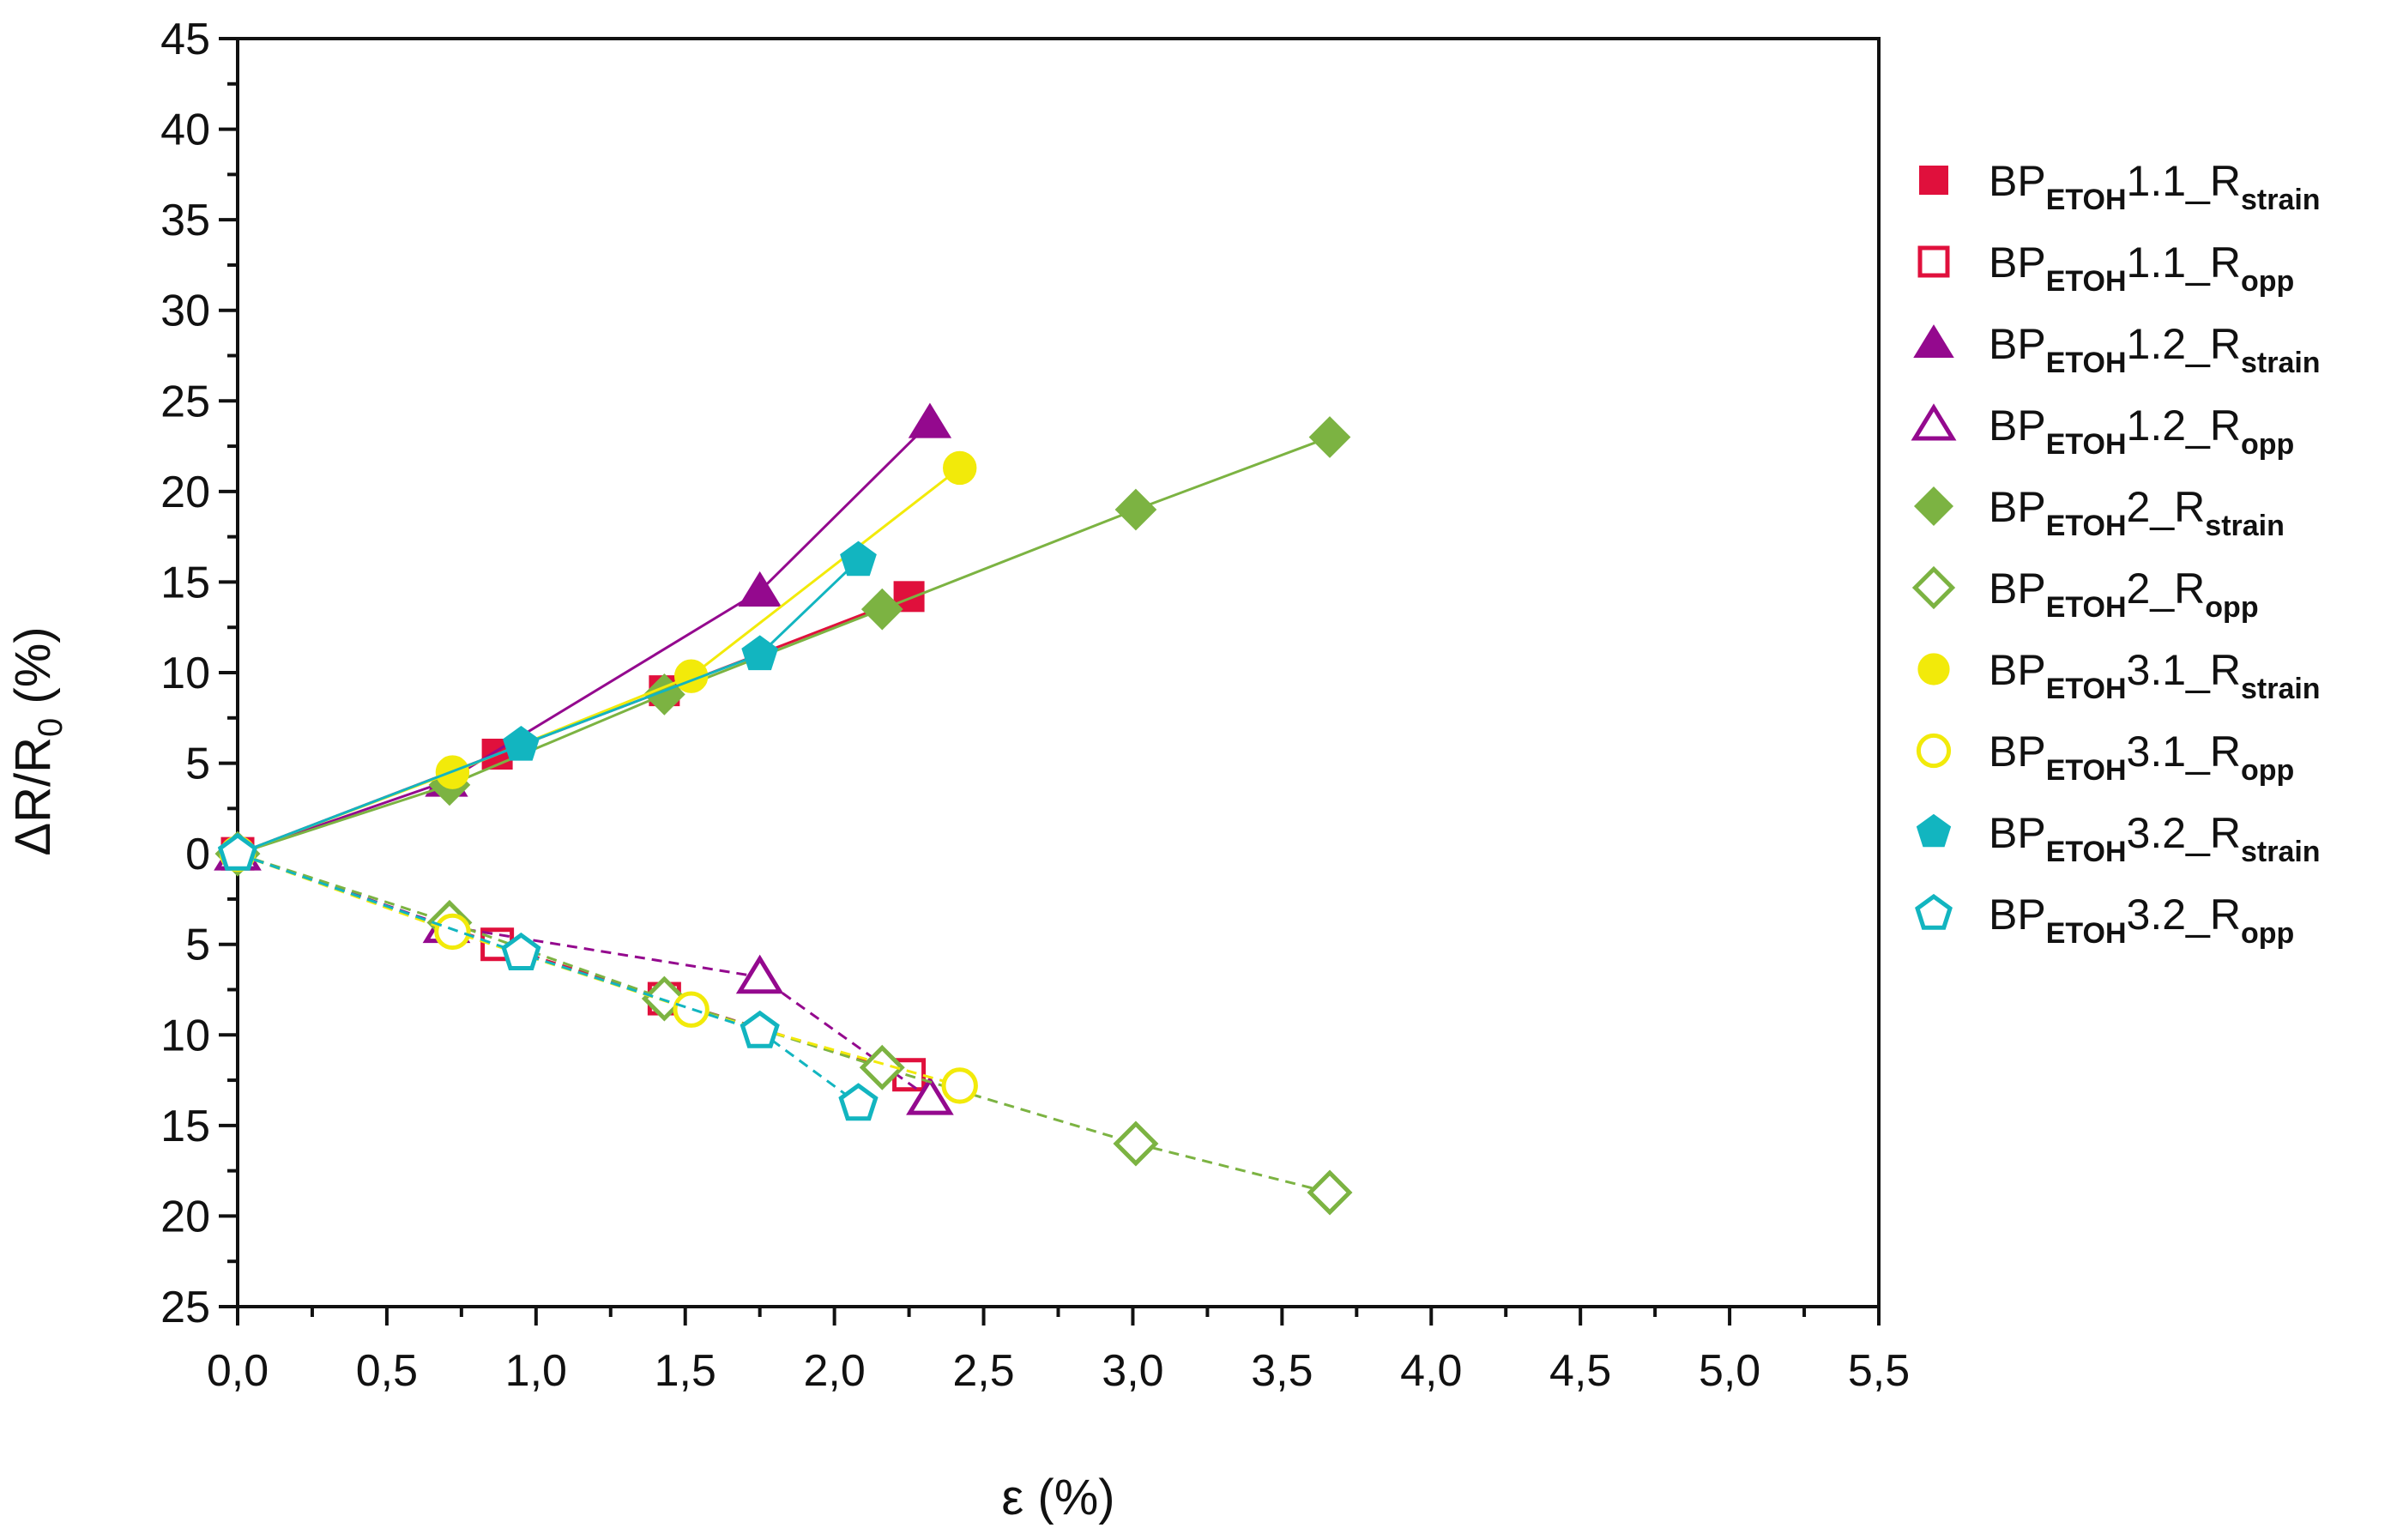  I want to click on legend-item: BPETOH3.2_Ropp, so click(2104, 920).